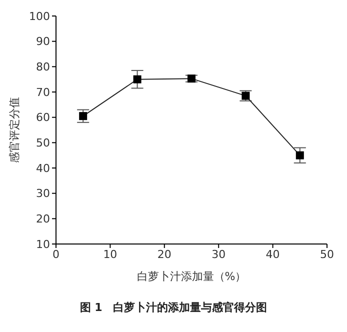 This screenshot has height=332, width=347. What do you see at coordinates (110, 254) in the screenshot?
I see `x-tick-label: 10` at bounding box center [110, 254].